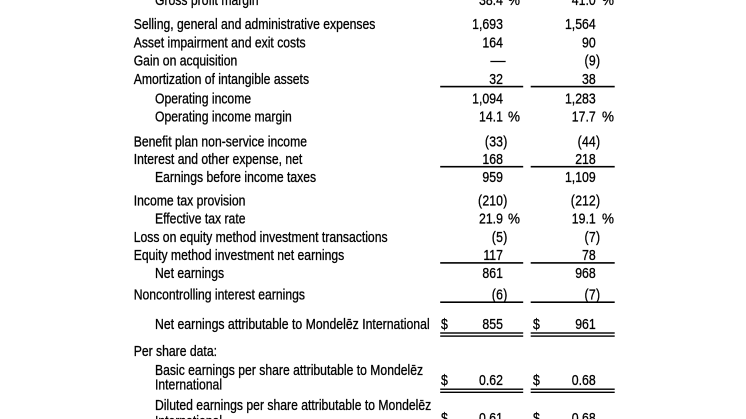 This screenshot has height=419, width=746. Describe the element at coordinates (189, 273) in the screenshot. I see `svg-text: Net earnings` at that location.